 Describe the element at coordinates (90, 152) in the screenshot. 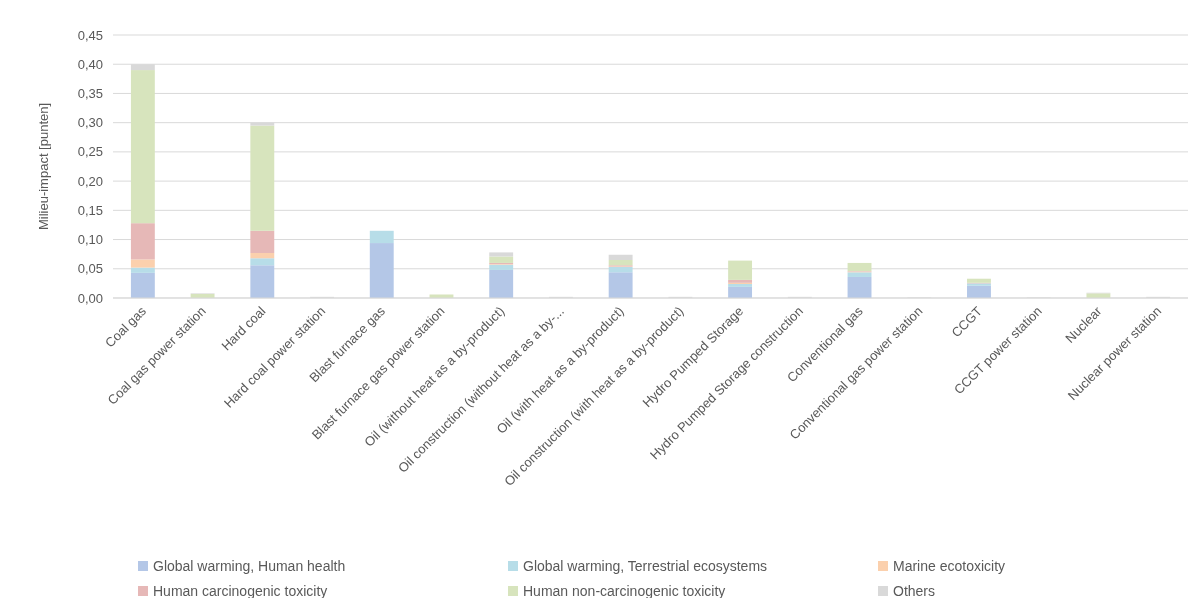

I see `y-tick-label: 0,25` at that location.